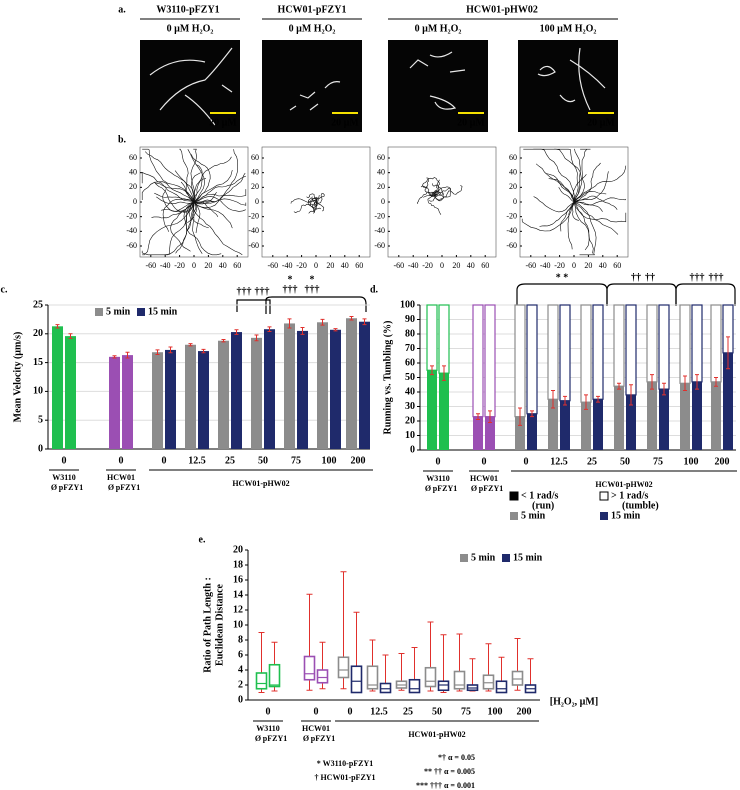 This screenshot has height=790, width=740. What do you see at coordinates (379, 86) in the screenshot?
I see `micrographs` at bounding box center [379, 86].